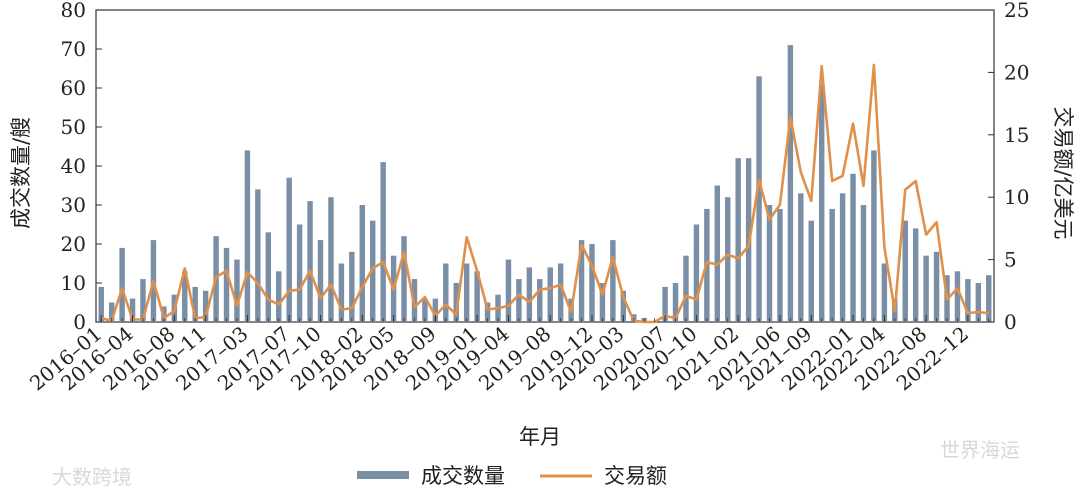 Image resolution: width=1080 pixels, height=497 pixels. I want to click on y-left-tick-label: 30, so click(73, 205).